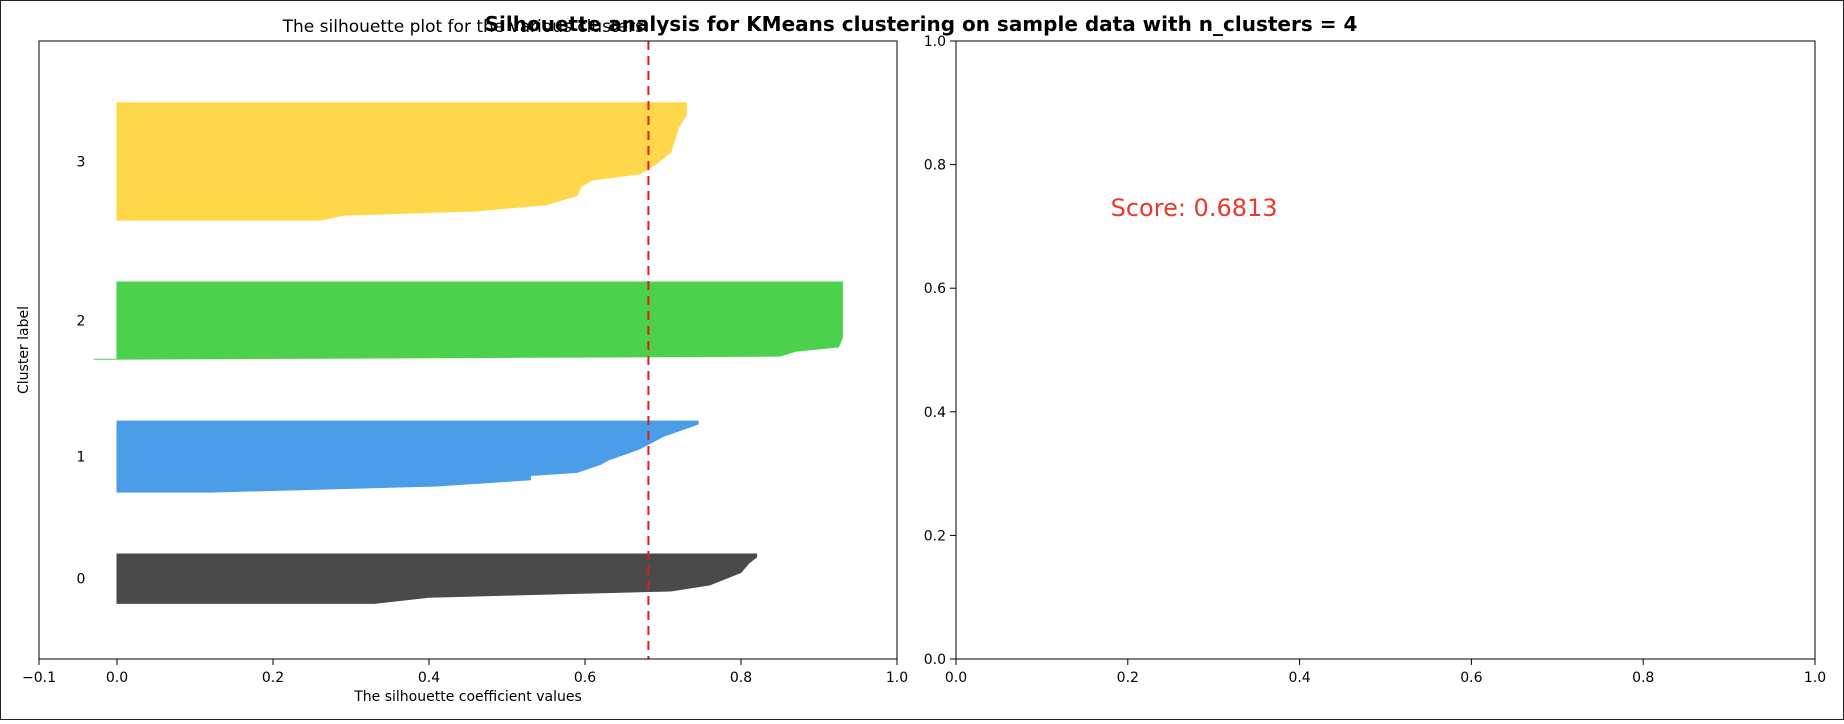 This screenshot has height=724, width=1844. I want to click on cluster-labels: 0 1 2 3, so click(81, 371).